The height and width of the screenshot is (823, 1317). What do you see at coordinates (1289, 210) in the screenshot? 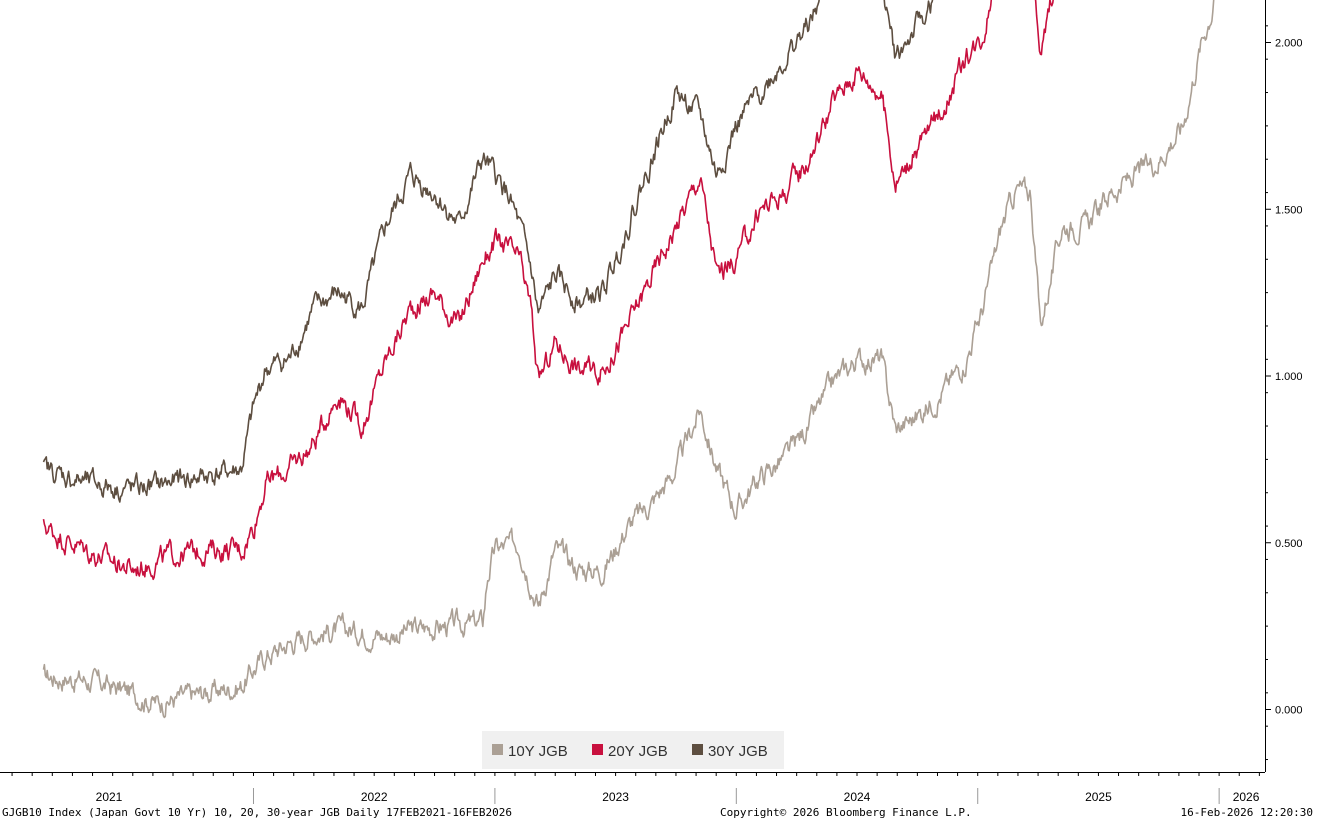
I see `y-tick-label: 1.500` at bounding box center [1289, 210].